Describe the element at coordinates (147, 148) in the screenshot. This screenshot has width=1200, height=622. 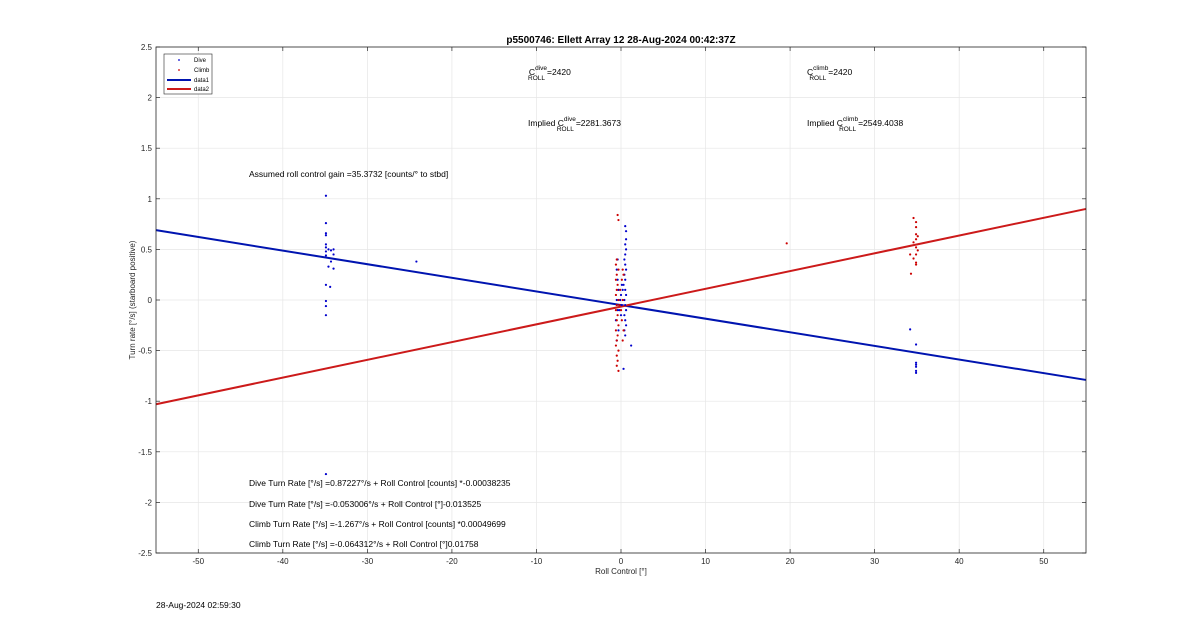
I see `y-tick-label: 1.5` at that location.